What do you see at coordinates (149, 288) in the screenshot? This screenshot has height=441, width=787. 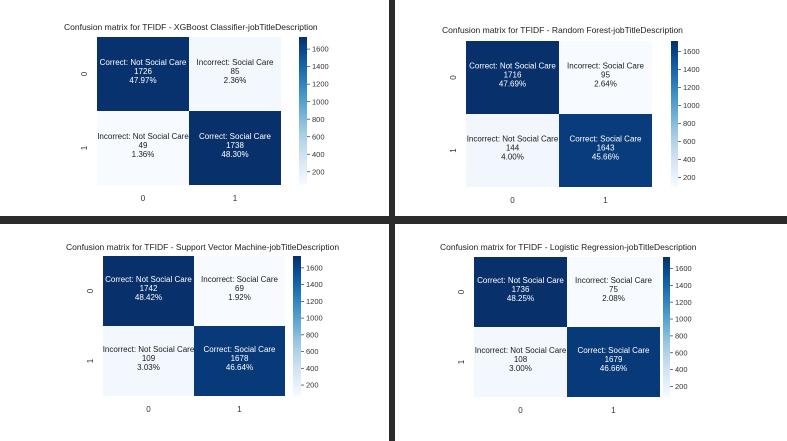 I see `cell-count: 1742` at bounding box center [149, 288].